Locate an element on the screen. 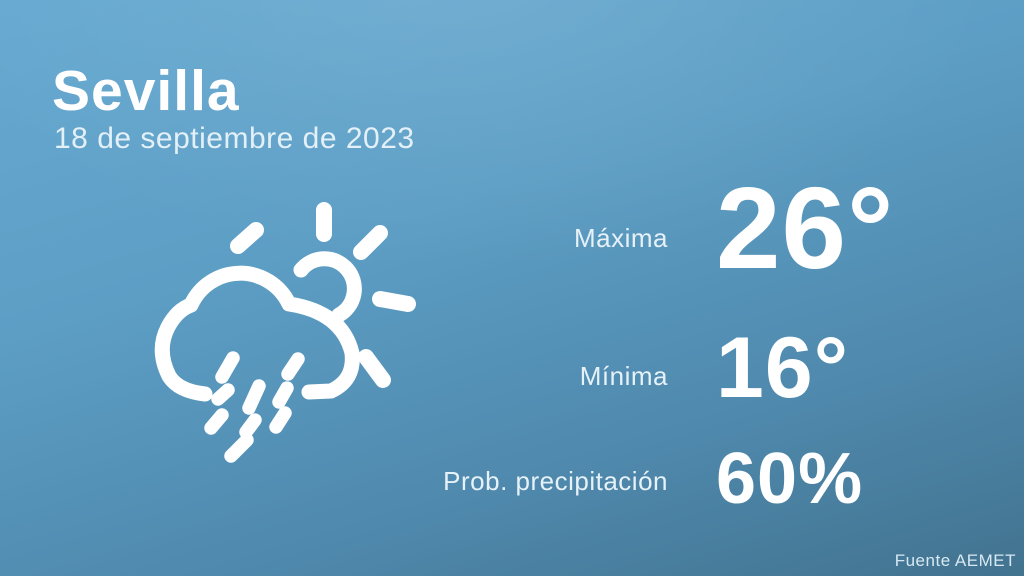 The image size is (1024, 576). raindrops-icon is located at coordinates (254, 407).